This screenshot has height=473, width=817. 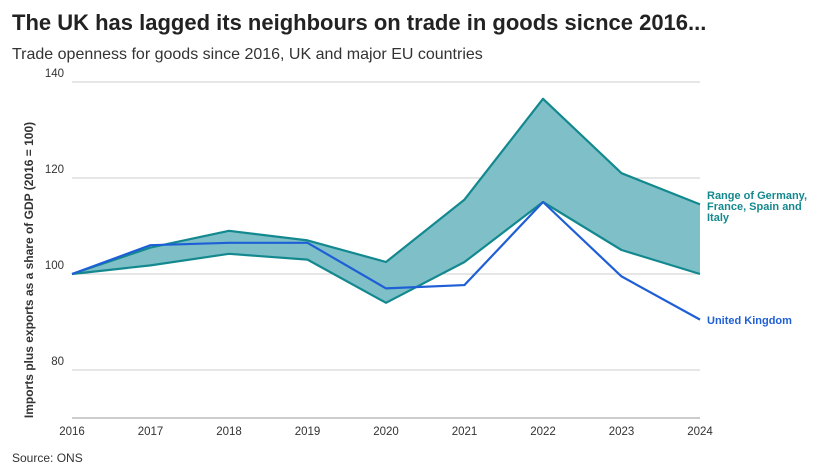 I want to click on x-tick-label: 2022, so click(x=543, y=432).